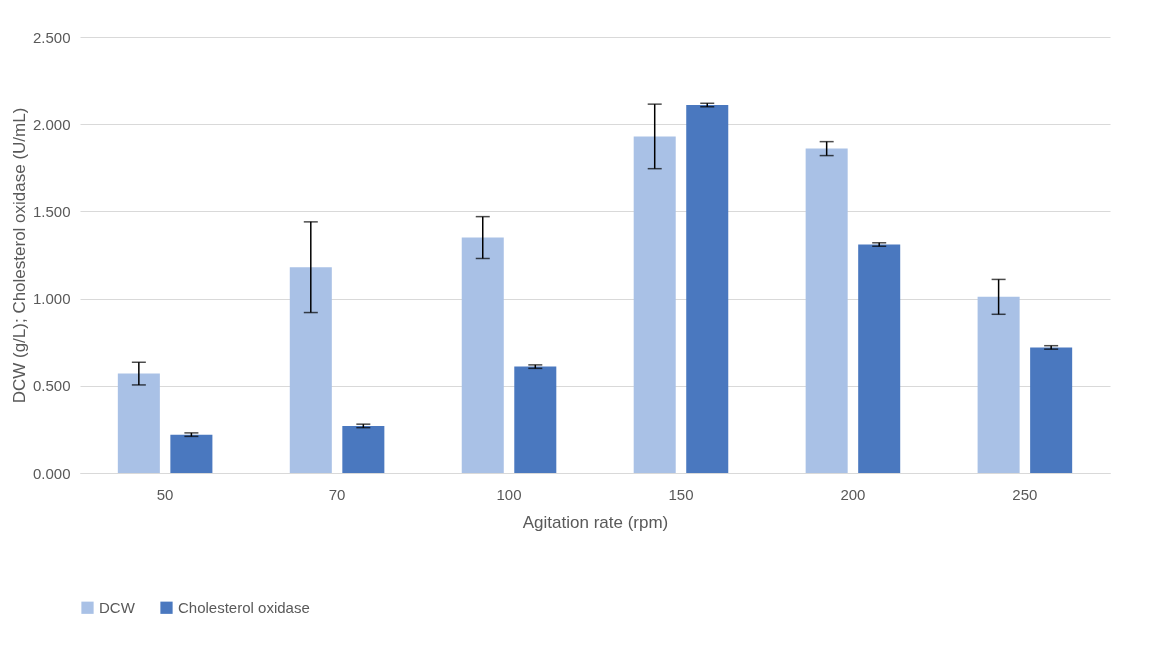 The height and width of the screenshot is (666, 1156). Describe the element at coordinates (337, 494) in the screenshot. I see `x-tick-label: 70` at that location.